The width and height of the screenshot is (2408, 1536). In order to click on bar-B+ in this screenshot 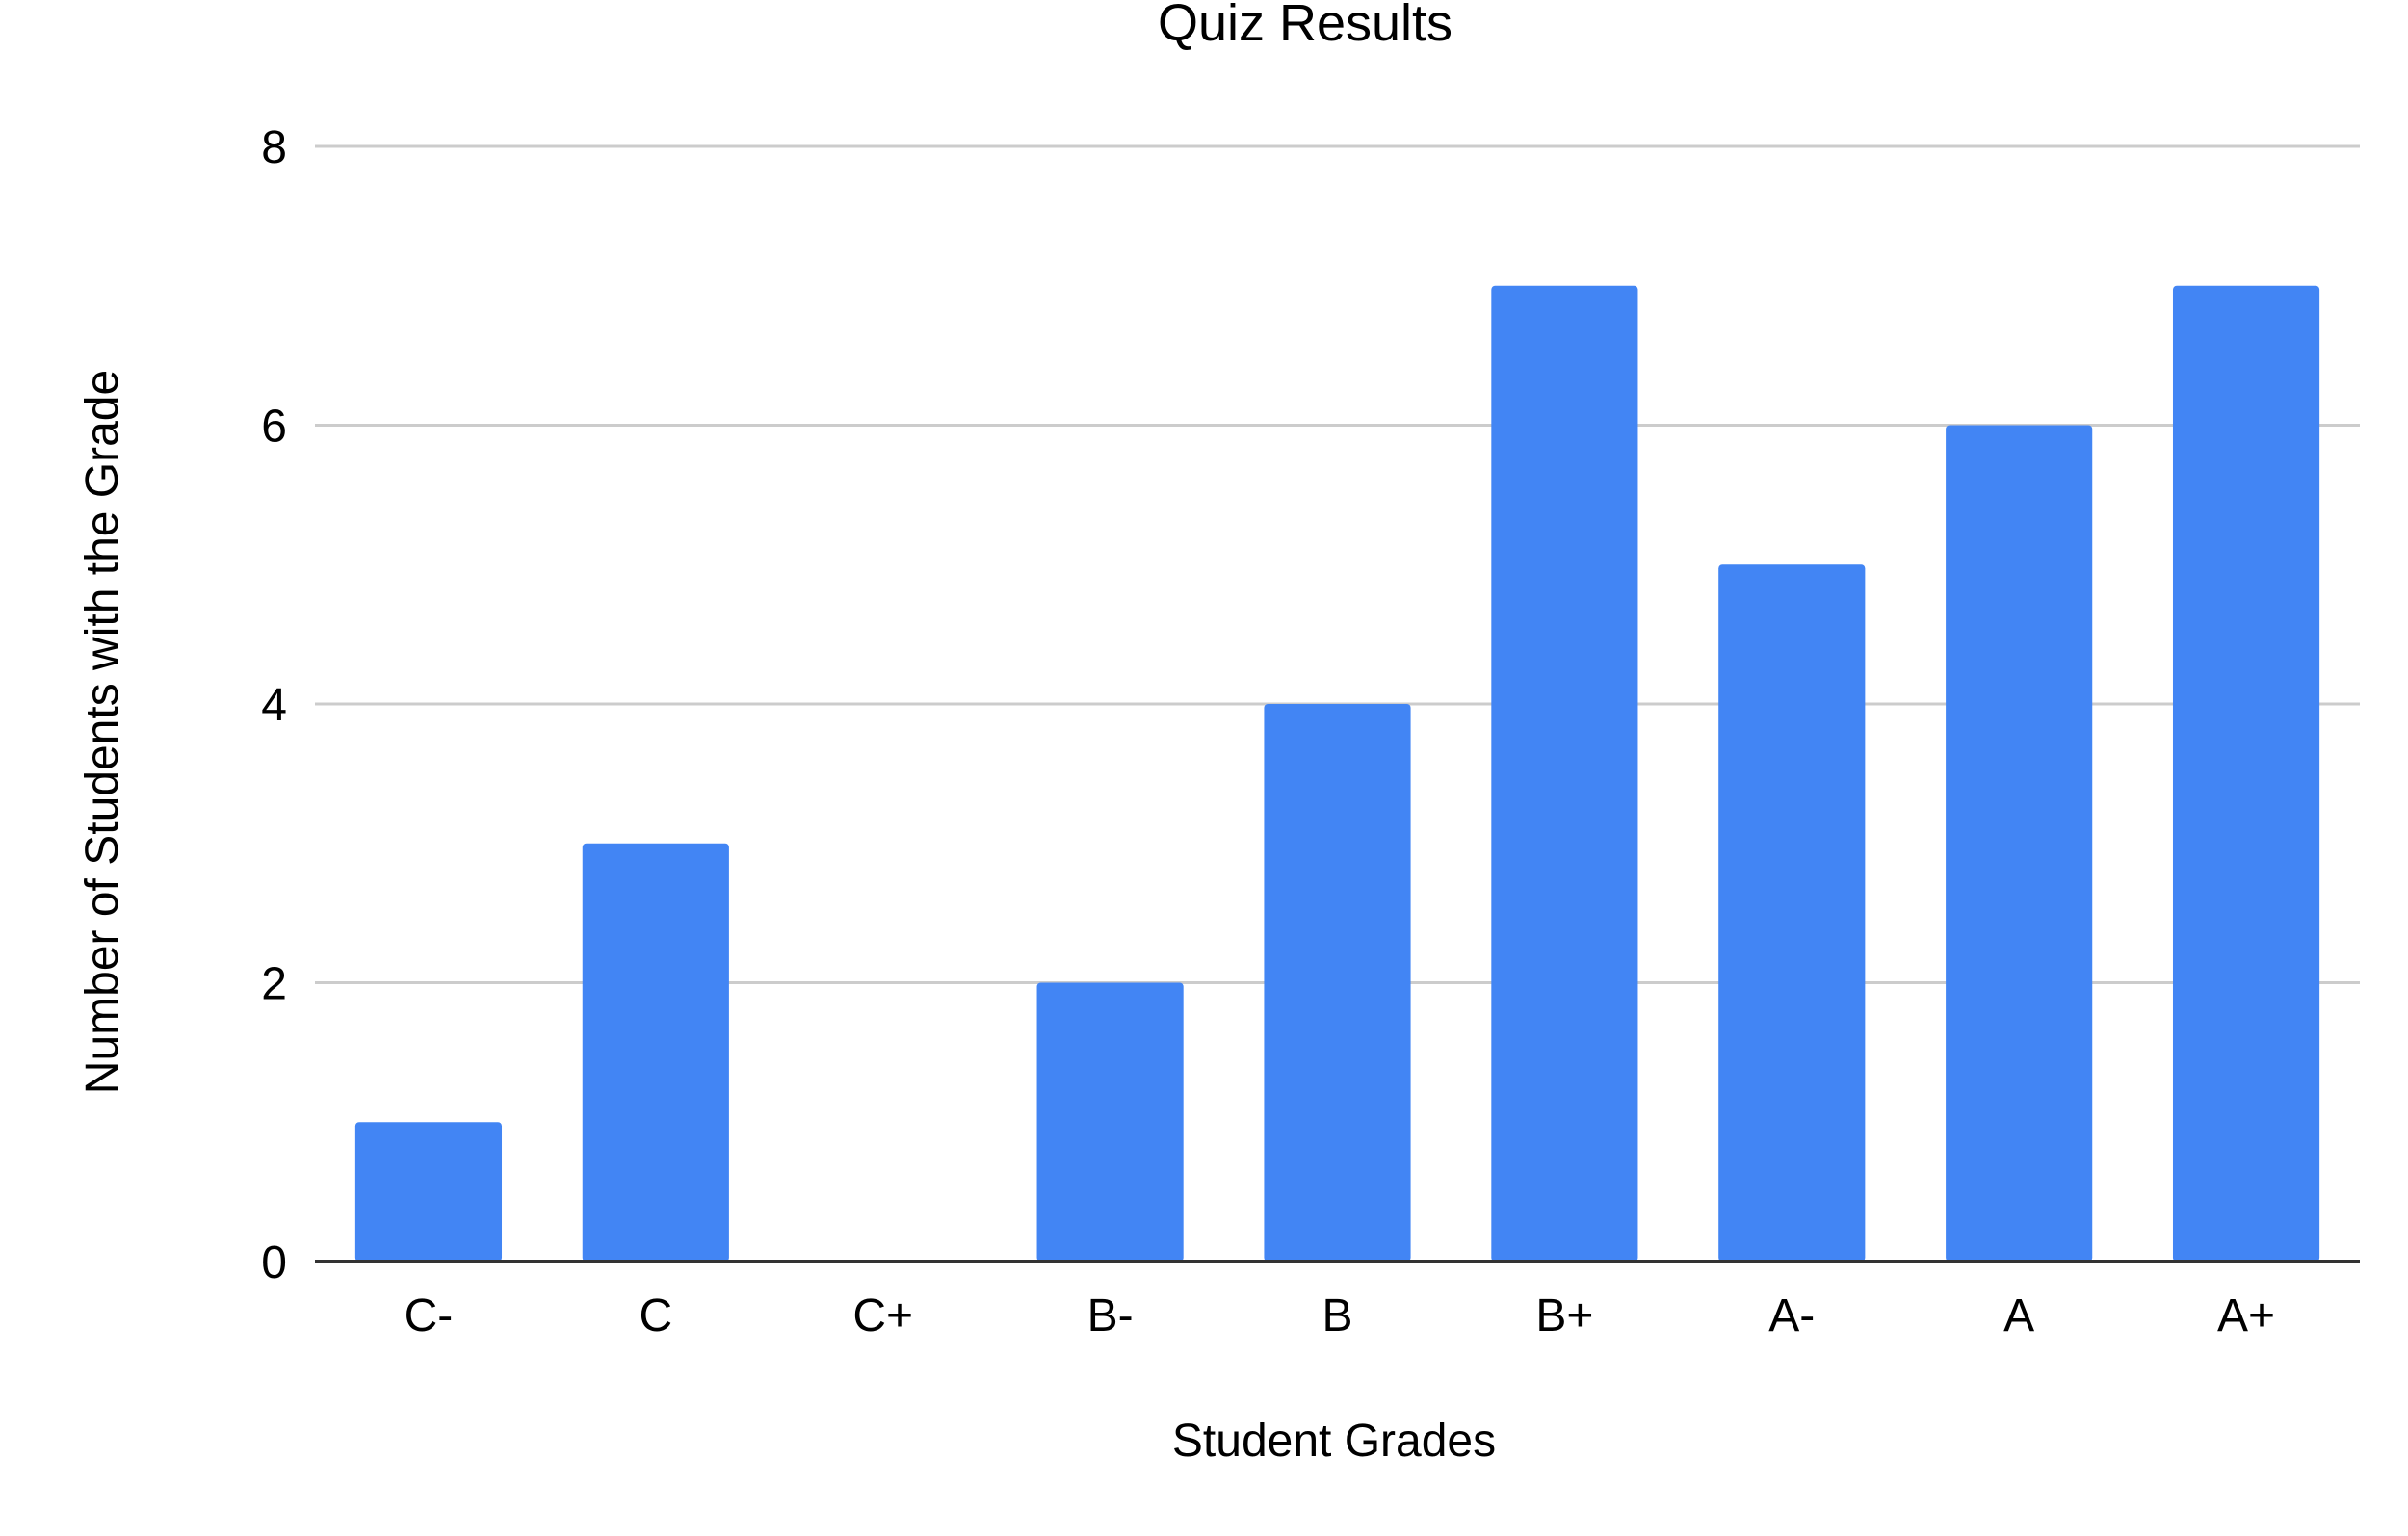, I will do `click(1564, 773)`.